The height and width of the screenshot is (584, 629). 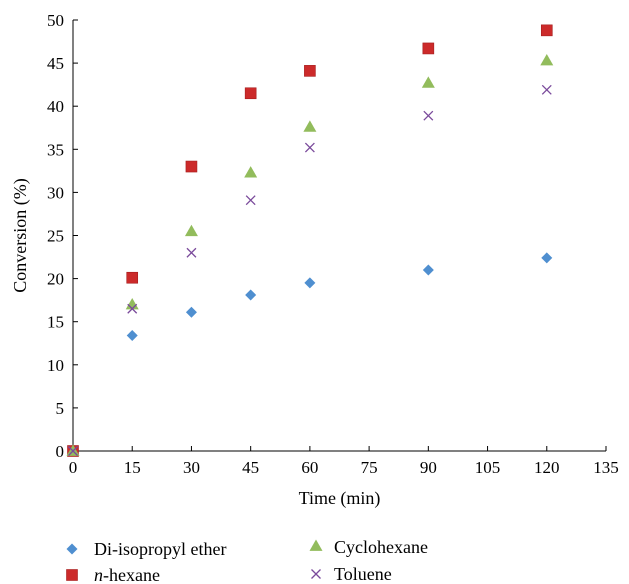 What do you see at coordinates (72, 575) in the screenshot?
I see `legend-marker-square` at bounding box center [72, 575].